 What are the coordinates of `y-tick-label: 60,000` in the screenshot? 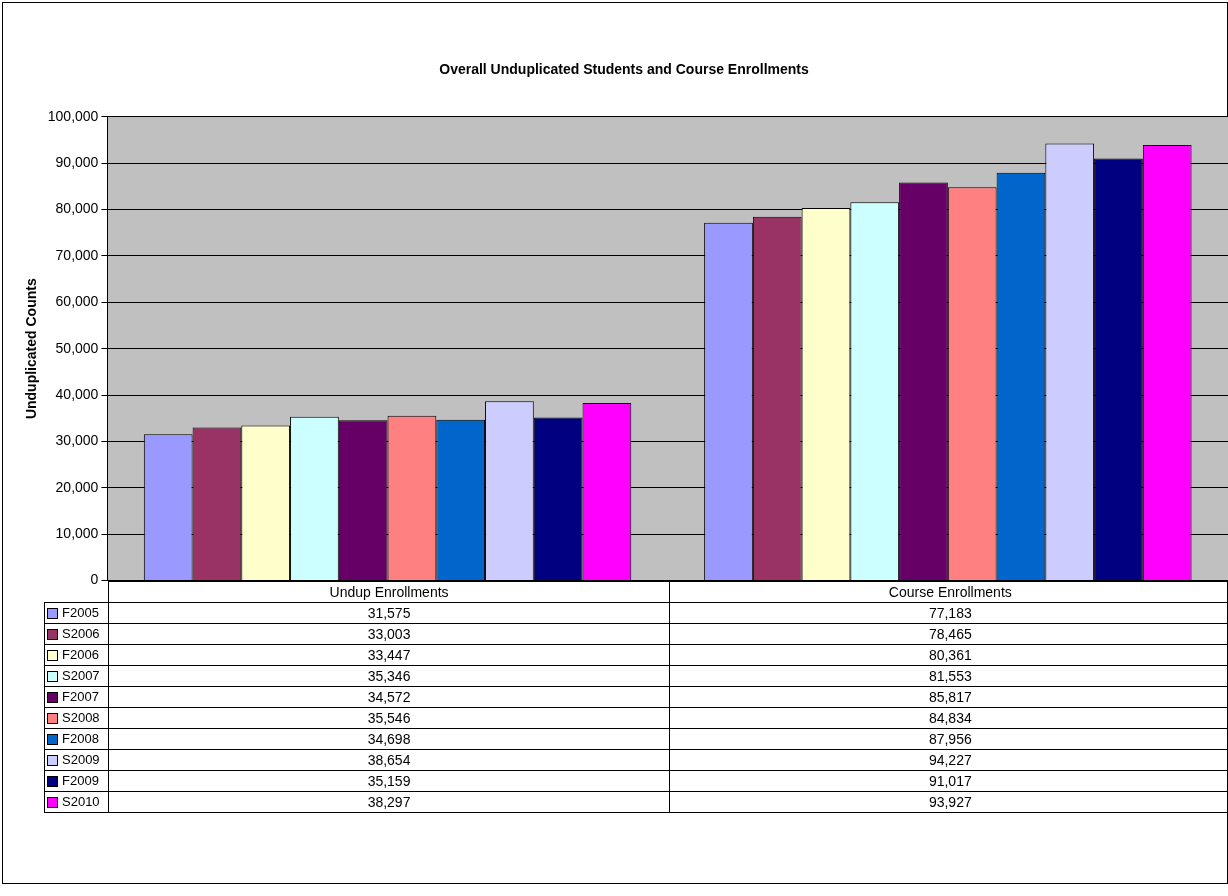 It's located at (77, 301).